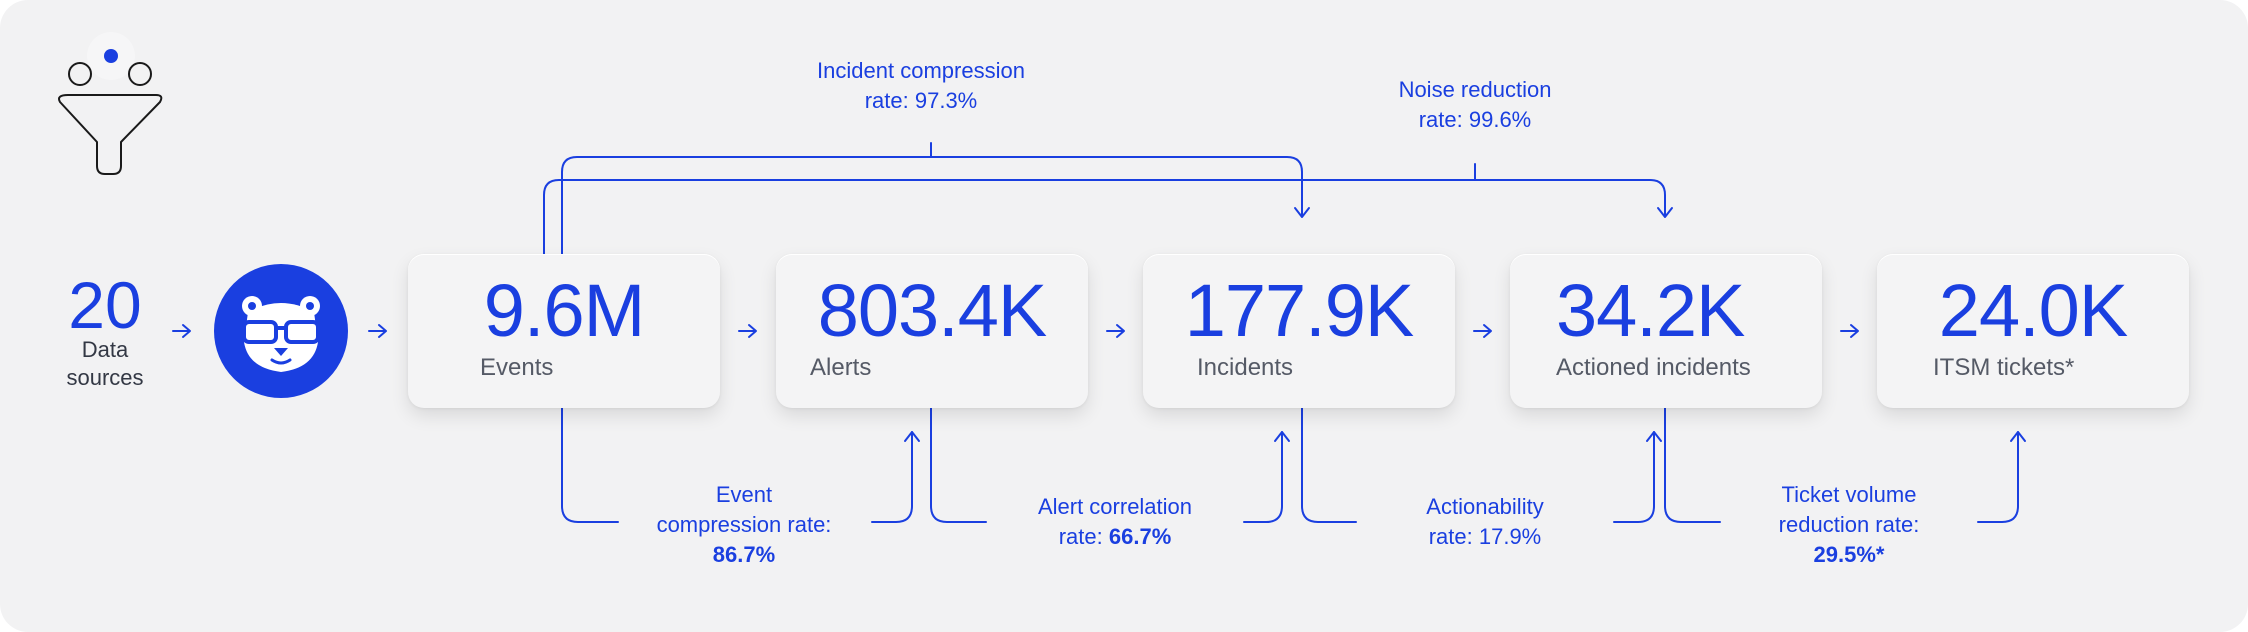 The height and width of the screenshot is (632, 2248). What do you see at coordinates (1485, 522) in the screenshot?
I see `actionability-annotation: Actionability rate: 17.9%` at bounding box center [1485, 522].